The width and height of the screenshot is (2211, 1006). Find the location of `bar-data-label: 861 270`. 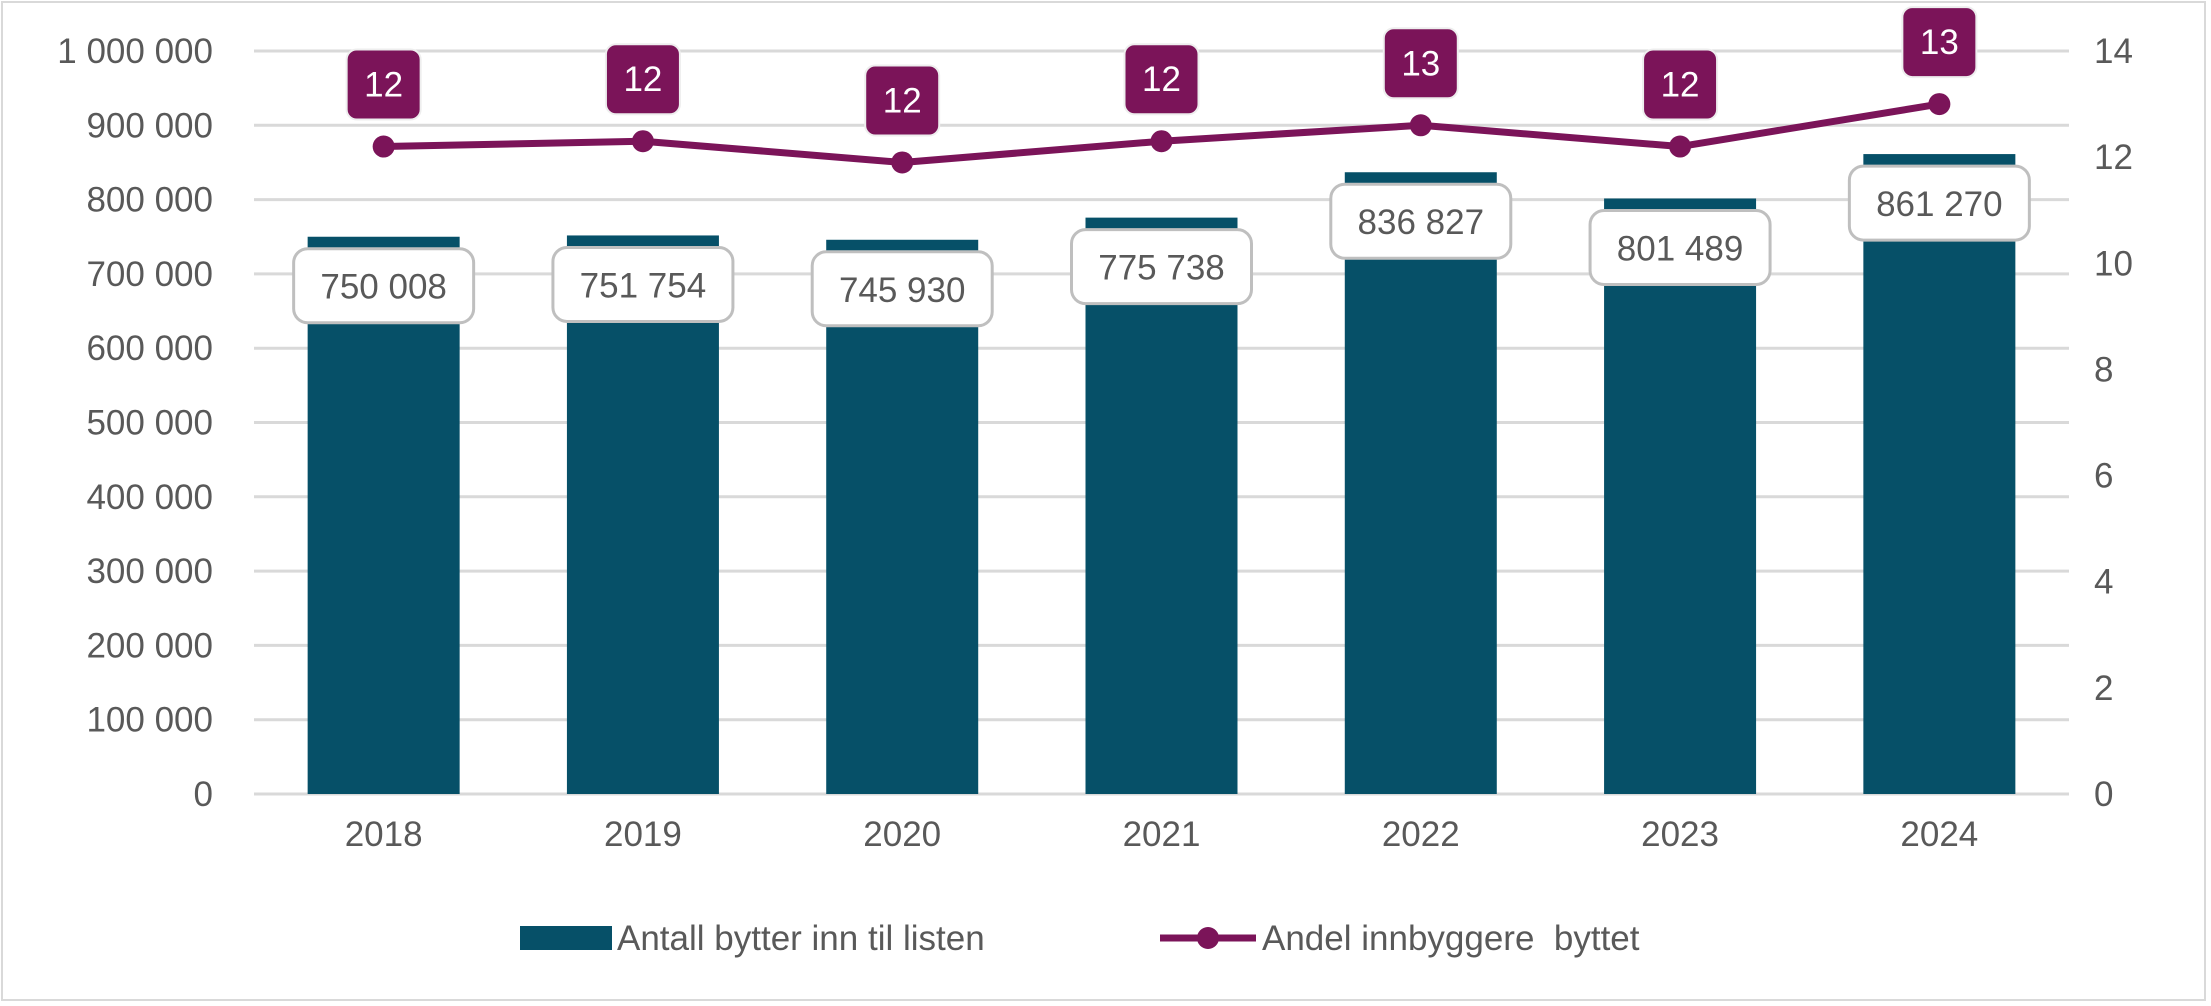

bar-data-label: 861 270 is located at coordinates (1939, 204).